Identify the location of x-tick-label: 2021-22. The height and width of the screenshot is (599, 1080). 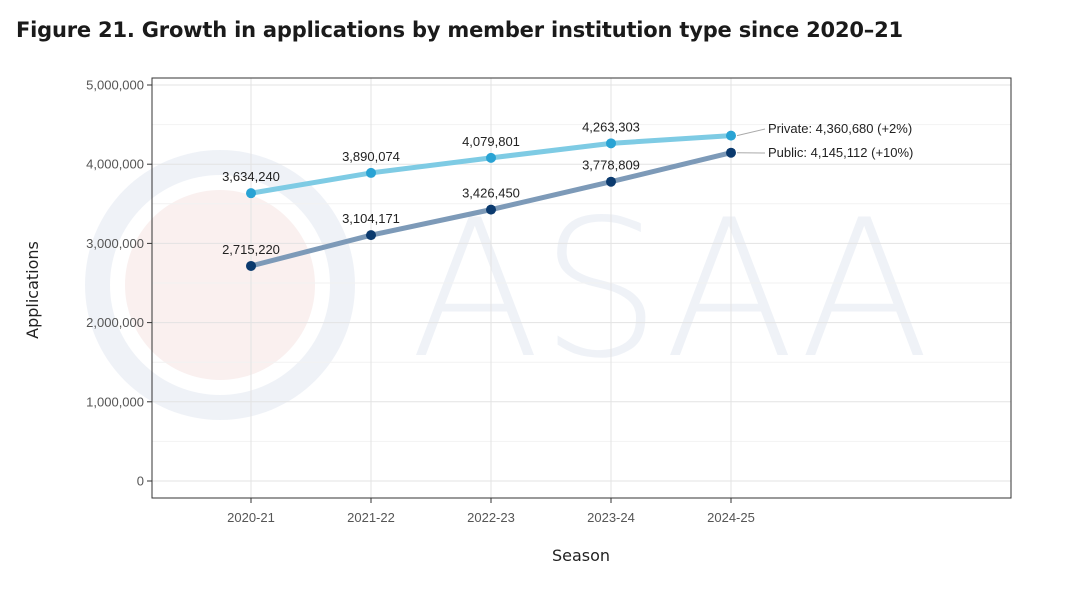
(371, 517).